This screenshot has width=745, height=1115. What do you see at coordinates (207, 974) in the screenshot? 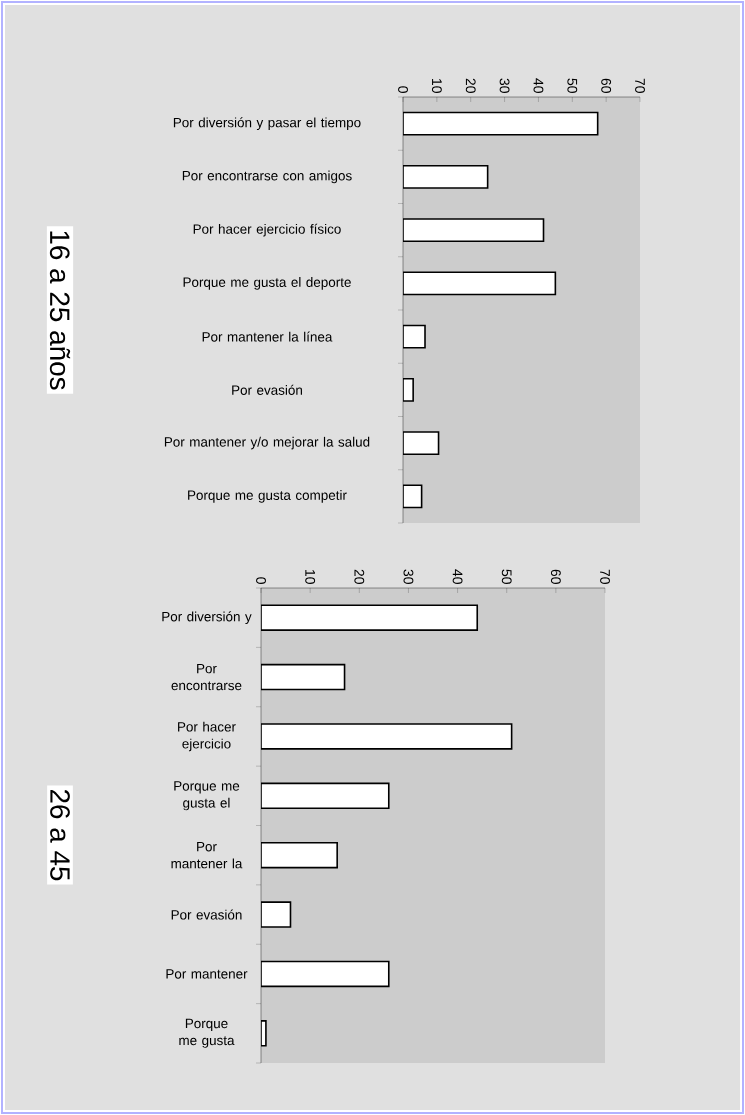
I see `y-tick-label: Por mantener` at bounding box center [207, 974].